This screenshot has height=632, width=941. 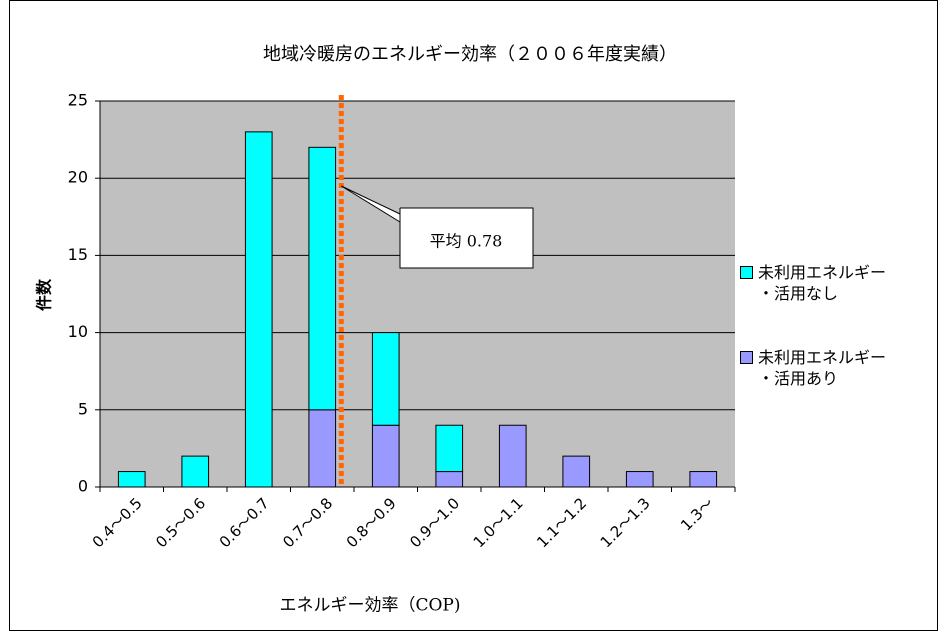 I want to click on callout-label: 平均 0.78, so click(x=466, y=241).